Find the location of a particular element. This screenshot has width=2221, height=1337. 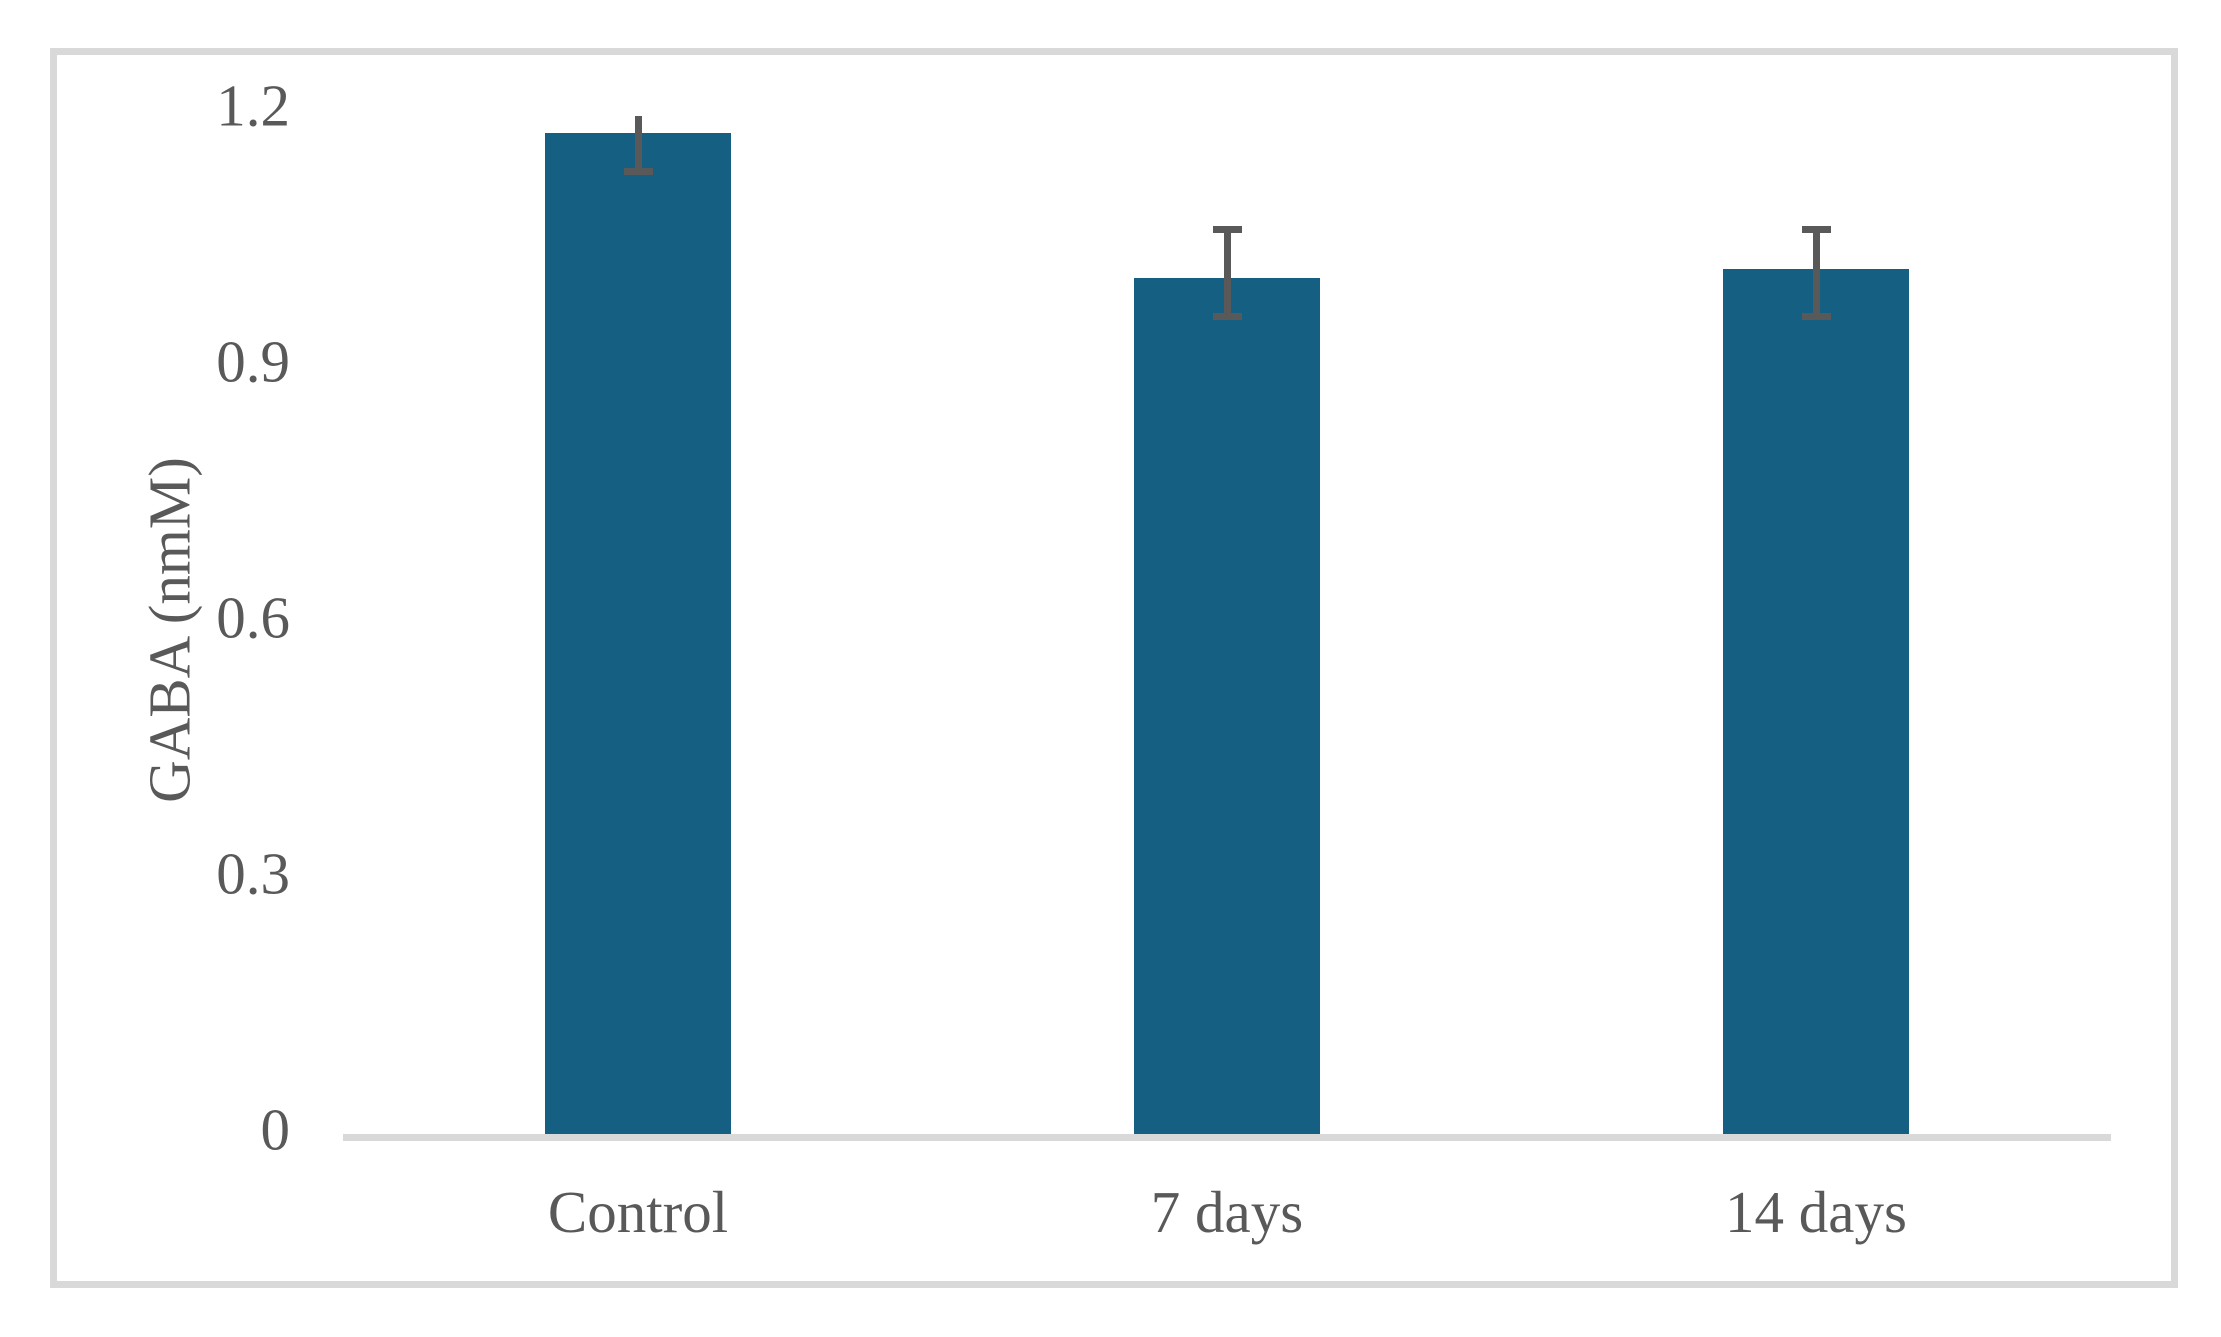

error-bar-bottom-cap-14-days is located at coordinates (1816, 316).